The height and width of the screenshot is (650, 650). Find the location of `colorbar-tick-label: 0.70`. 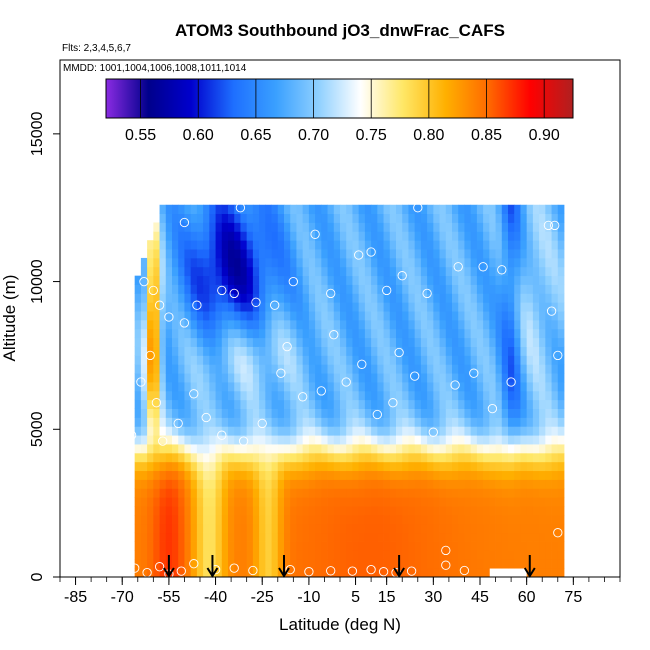

colorbar-tick-label: 0.70 is located at coordinates (313, 135).